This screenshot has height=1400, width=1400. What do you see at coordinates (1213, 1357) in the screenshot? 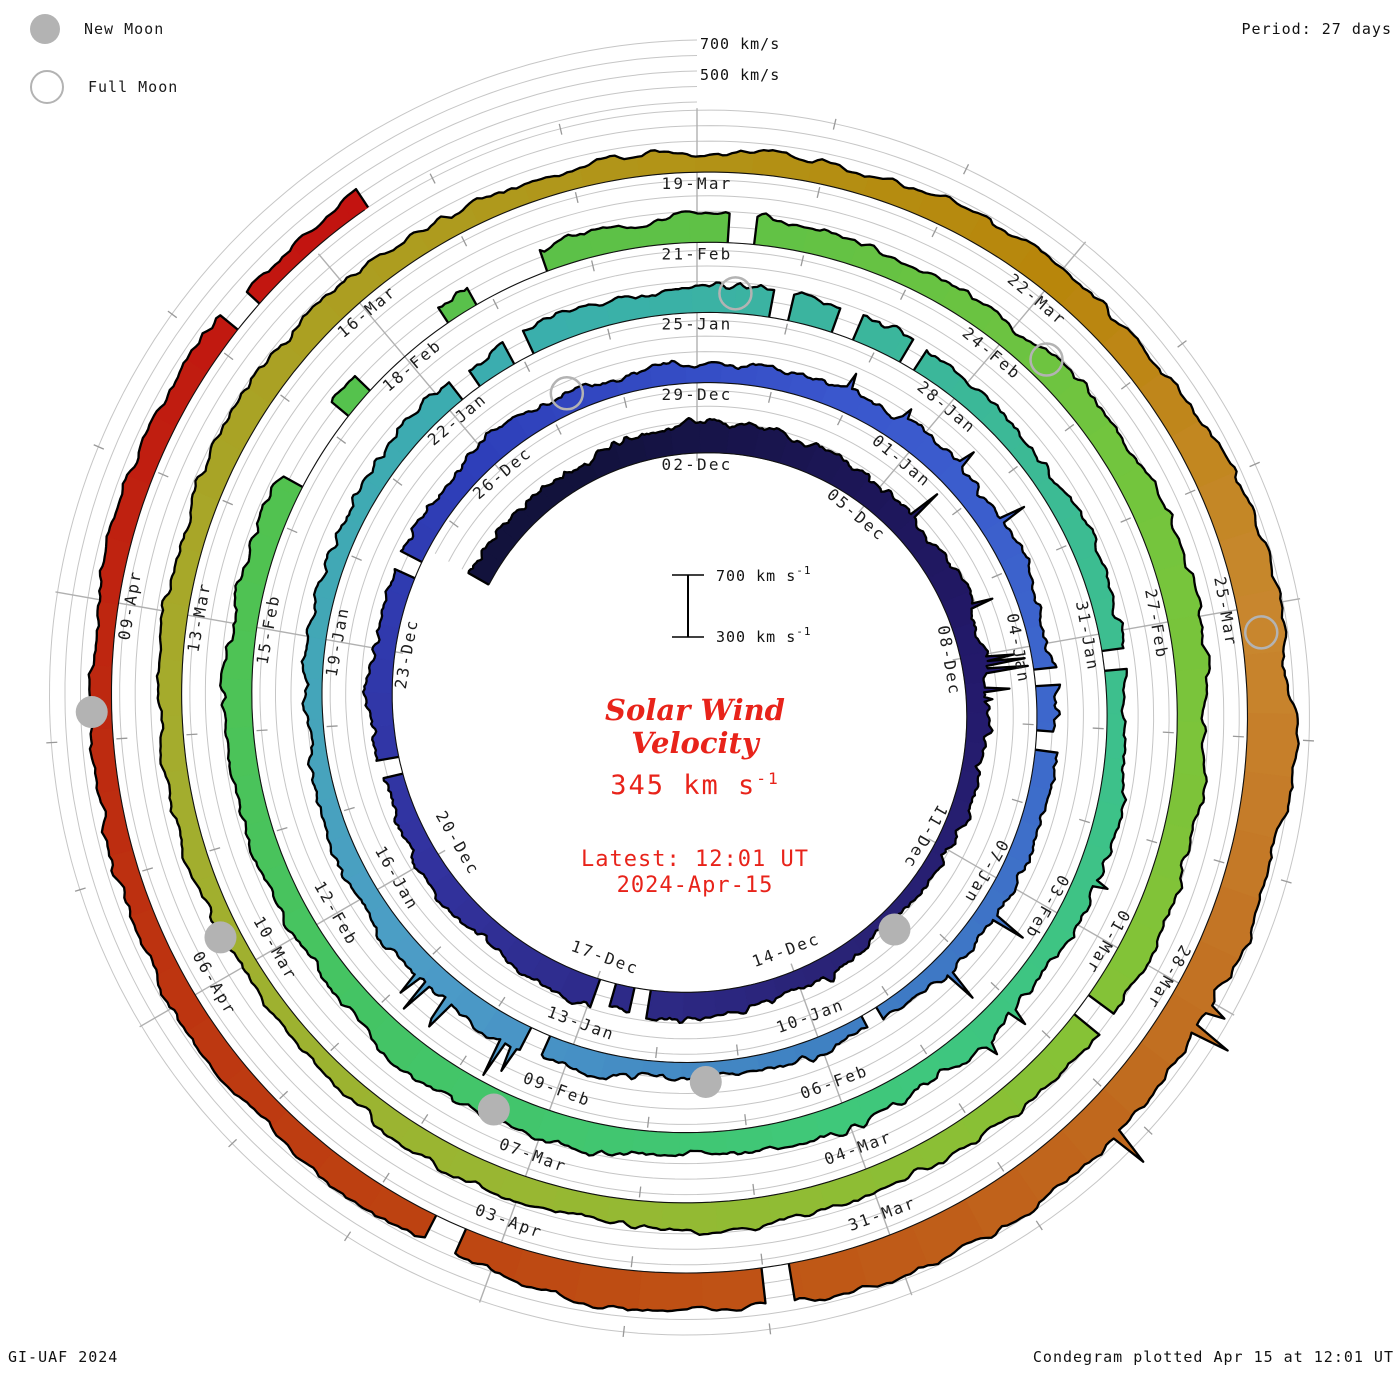
I see `footer-label: Condegram plotted Apr 15 at 12:01 UT` at bounding box center [1213, 1357].